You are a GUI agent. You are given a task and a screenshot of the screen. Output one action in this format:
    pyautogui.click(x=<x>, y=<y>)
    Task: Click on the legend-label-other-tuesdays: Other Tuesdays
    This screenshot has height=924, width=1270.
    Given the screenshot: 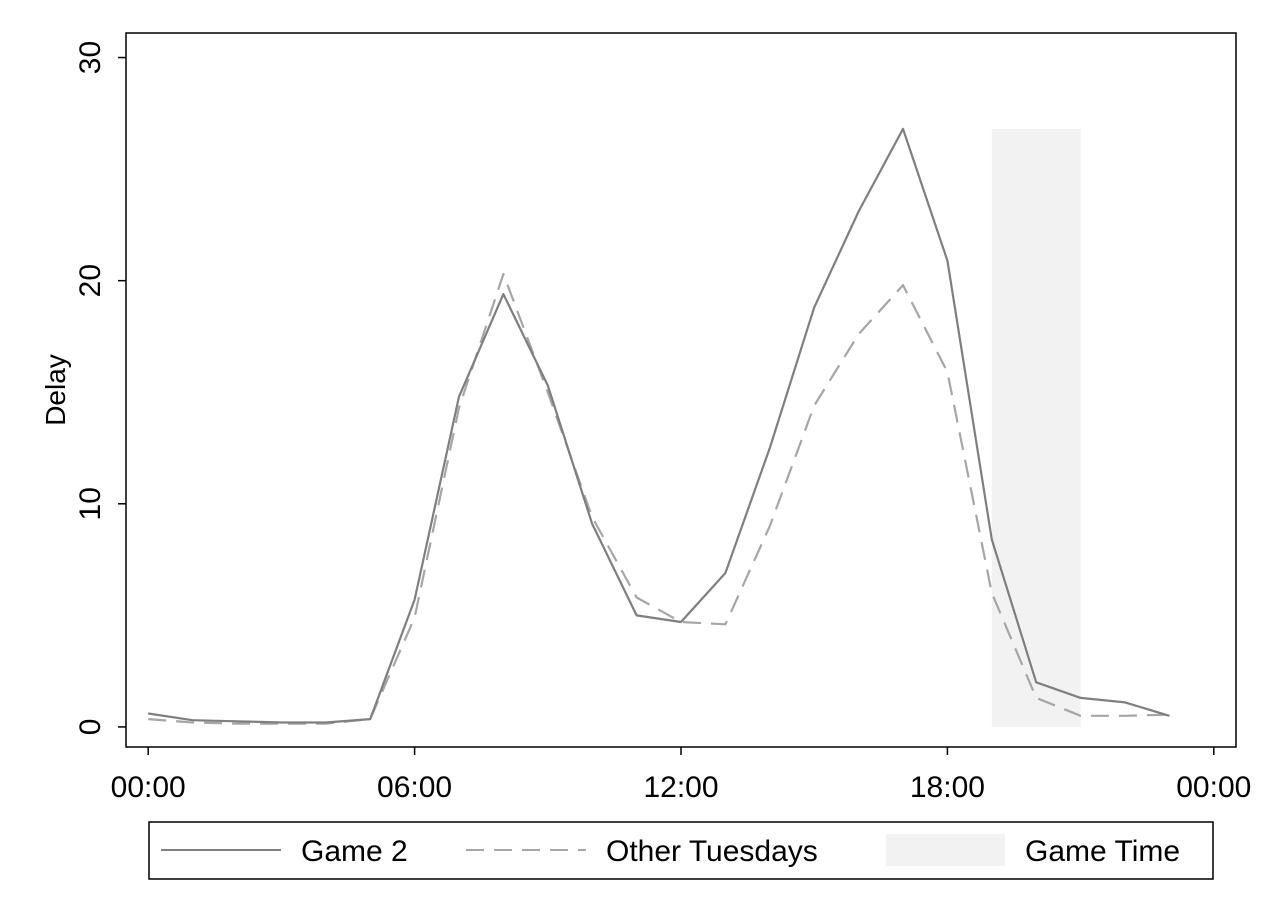 What is the action you would take?
    pyautogui.click(x=712, y=851)
    